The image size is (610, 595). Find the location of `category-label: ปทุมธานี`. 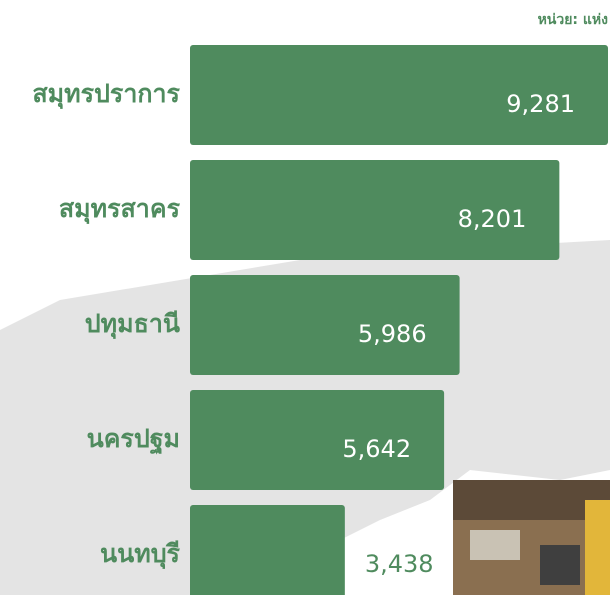

category-label: ปทุมธานี is located at coordinates (132, 324).